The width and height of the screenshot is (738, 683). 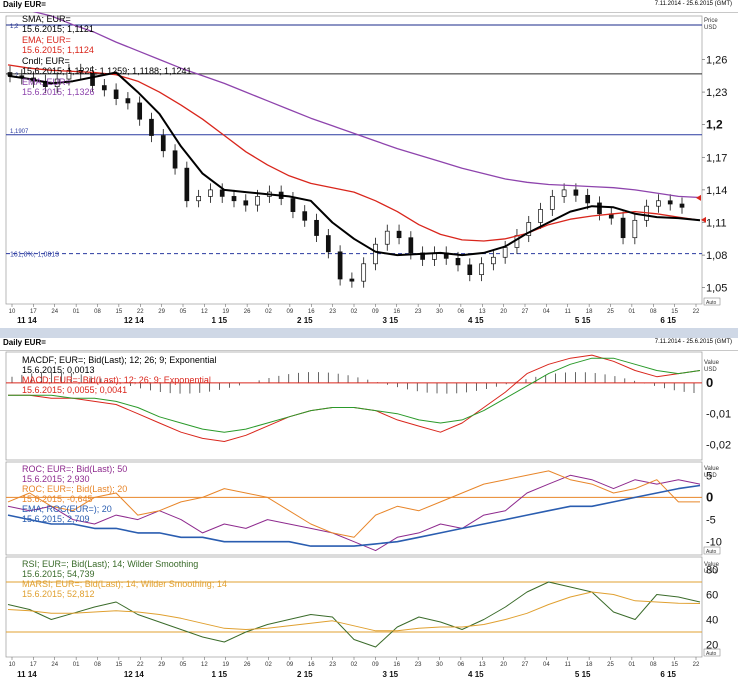 I want to click on plot-frame, so click(x=354, y=607).